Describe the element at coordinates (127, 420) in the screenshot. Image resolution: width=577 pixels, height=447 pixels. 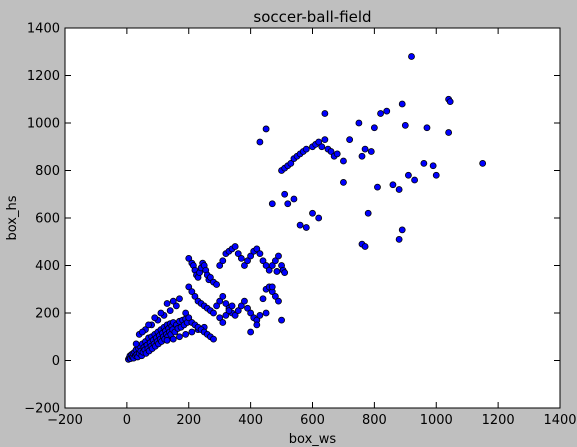
I see `x-tick-label: 0` at that location.